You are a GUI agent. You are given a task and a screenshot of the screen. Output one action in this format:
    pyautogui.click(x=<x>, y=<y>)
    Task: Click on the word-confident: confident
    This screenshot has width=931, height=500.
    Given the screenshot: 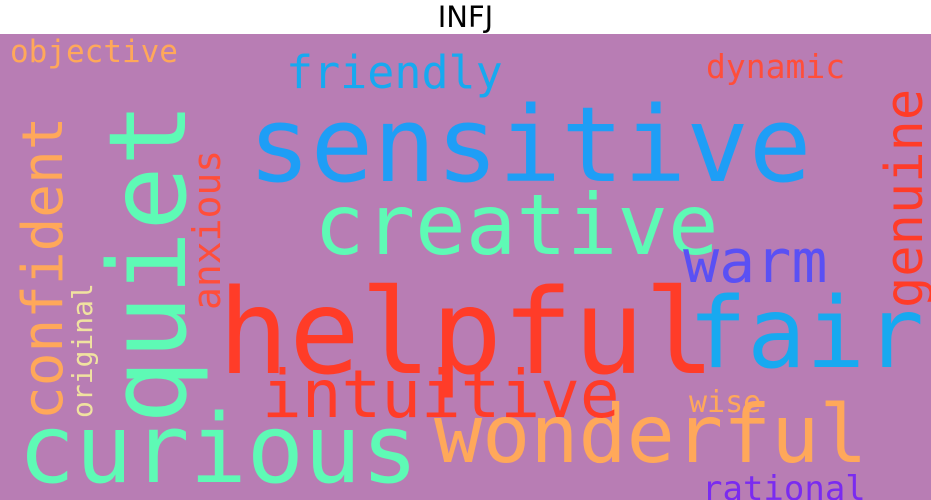 What is the action you would take?
    pyautogui.click(x=43, y=268)
    